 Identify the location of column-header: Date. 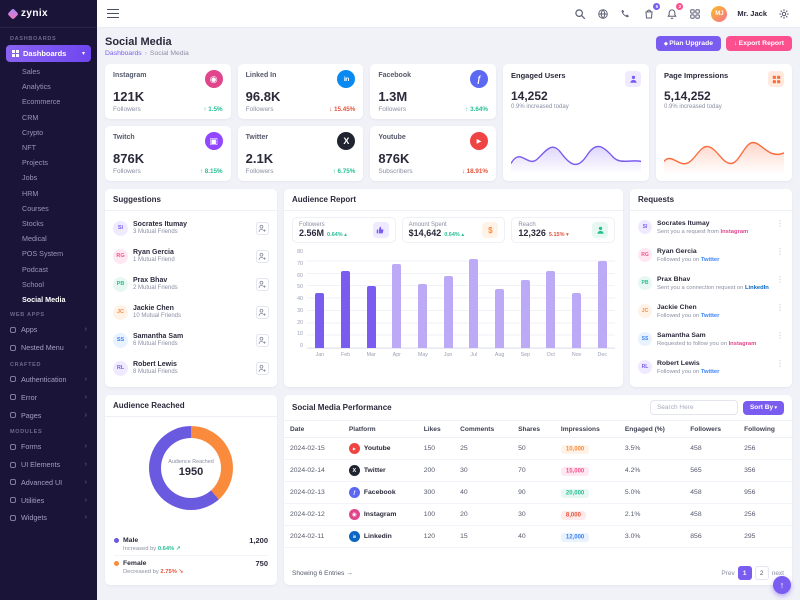
(313, 429).